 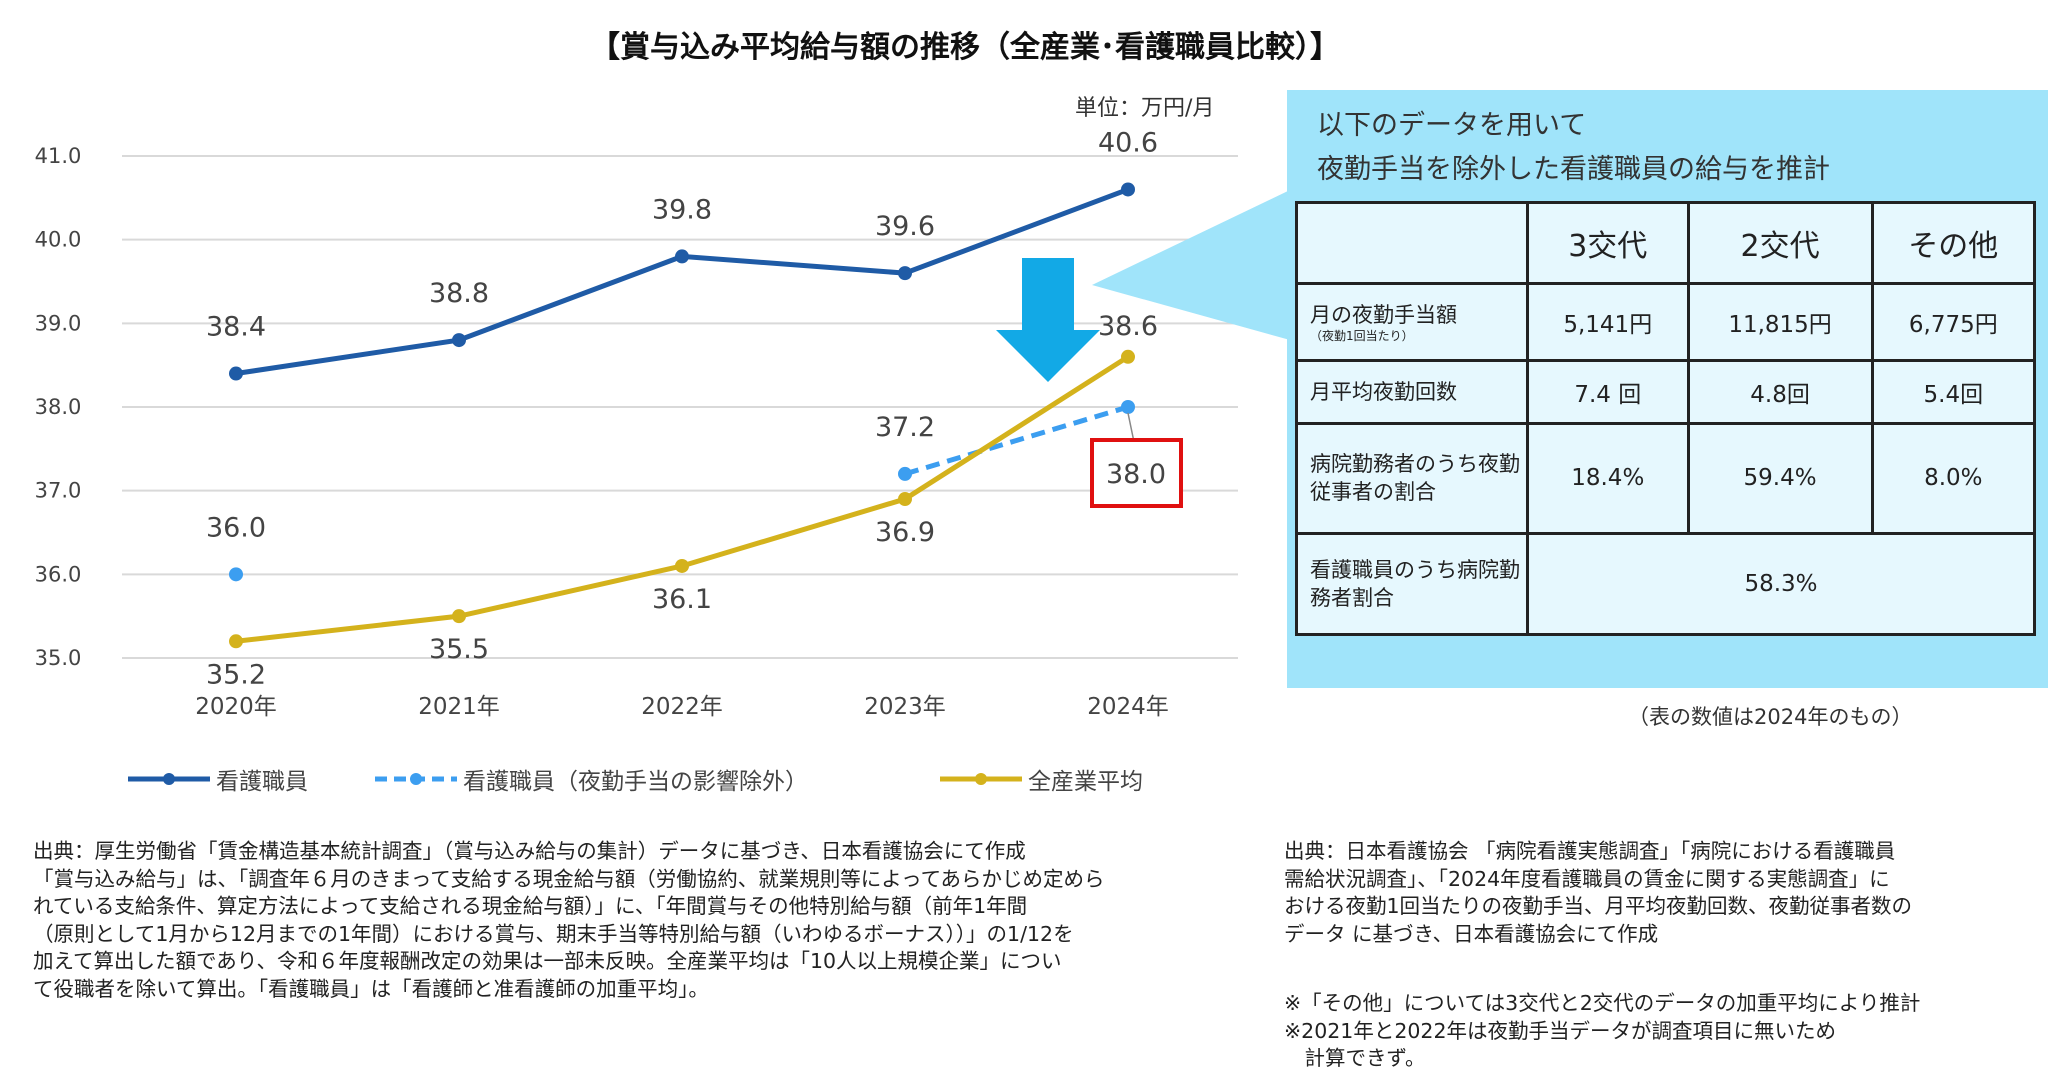 I want to click on data-label: 37.2, so click(x=905, y=427).